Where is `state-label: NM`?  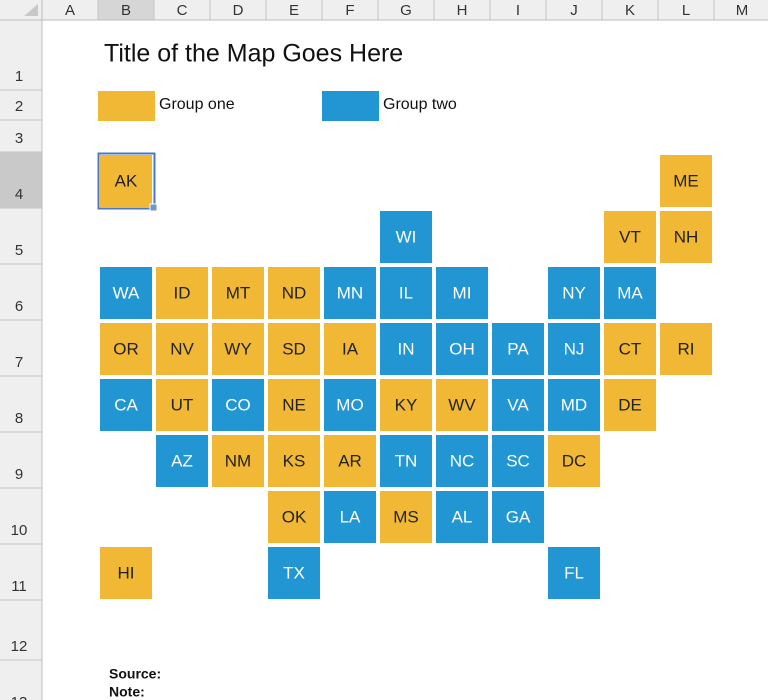 state-label: NM is located at coordinates (238, 460).